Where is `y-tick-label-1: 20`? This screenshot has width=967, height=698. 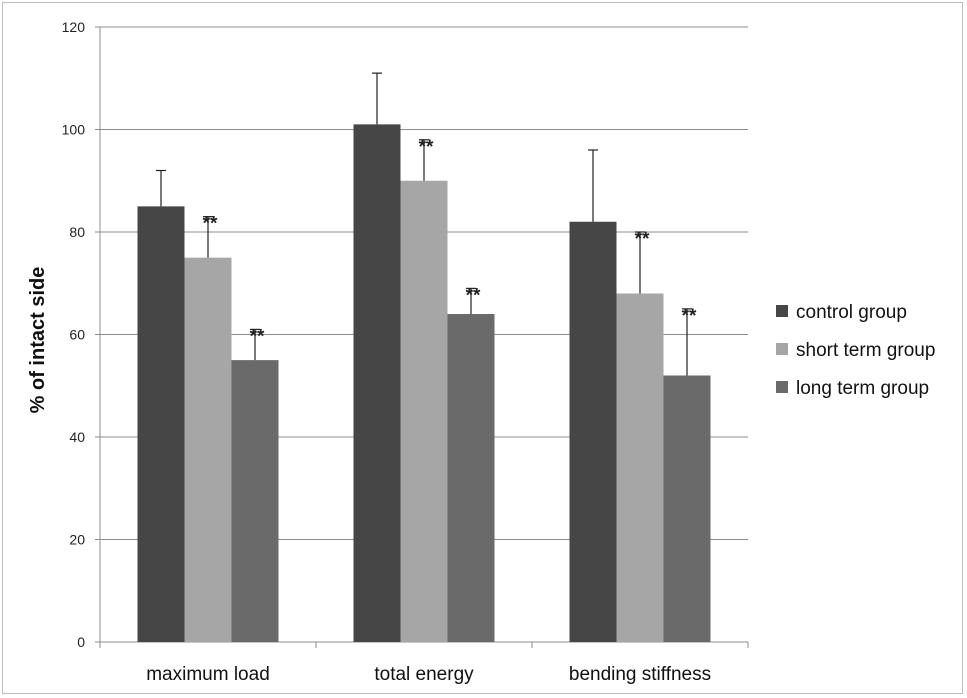 y-tick-label-1: 20 is located at coordinates (77, 540).